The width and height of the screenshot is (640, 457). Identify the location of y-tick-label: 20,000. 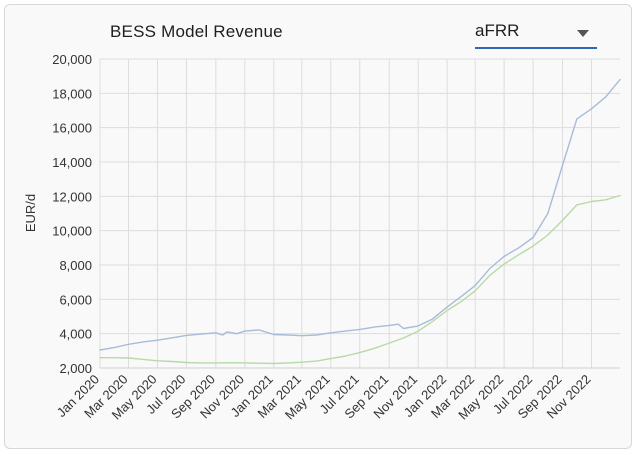
(72, 59).